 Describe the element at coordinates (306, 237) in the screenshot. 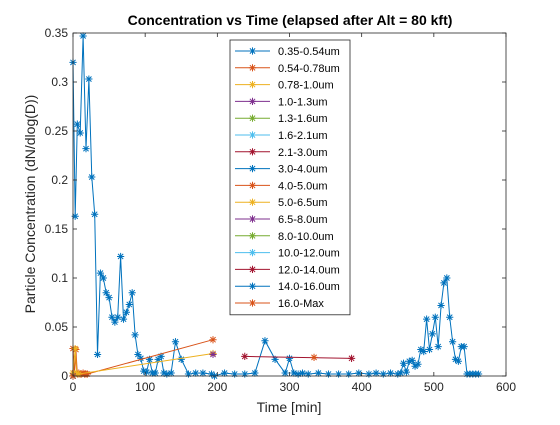

I see `legend-label: 8.0-10.0um` at that location.